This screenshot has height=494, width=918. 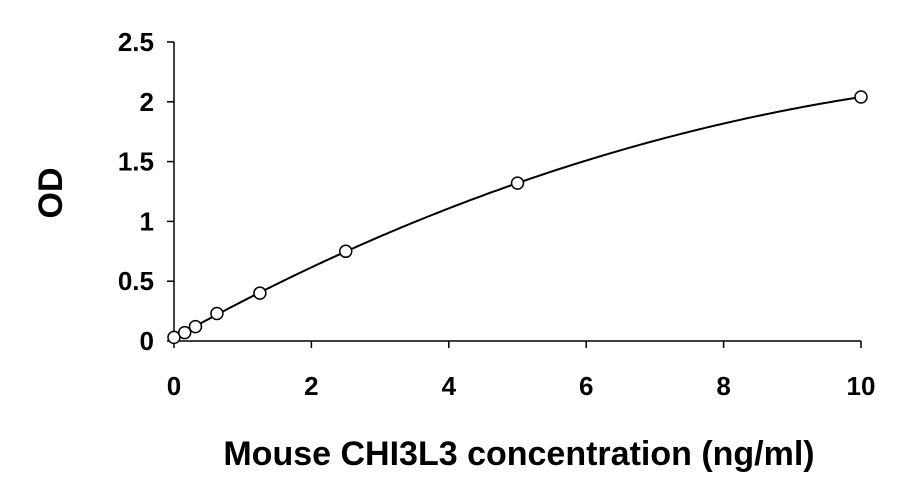 I want to click on x-tick-label: 4, so click(x=449, y=386).